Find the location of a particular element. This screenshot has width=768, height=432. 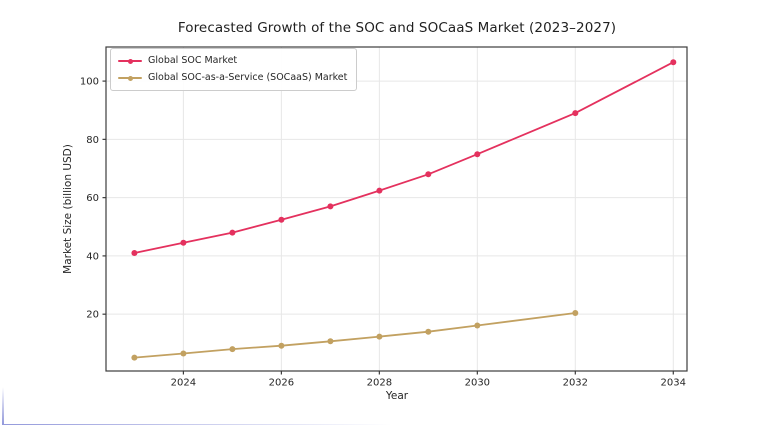

legend-label-socaas: Global SOC-as-a-Service (SOCaaS) Market is located at coordinates (248, 77).